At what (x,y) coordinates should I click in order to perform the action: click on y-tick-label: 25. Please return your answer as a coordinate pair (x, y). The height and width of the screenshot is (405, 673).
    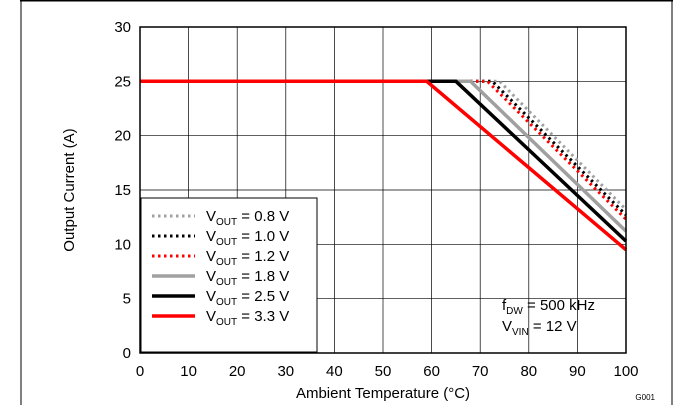
    Looking at the image, I should click on (122, 81).